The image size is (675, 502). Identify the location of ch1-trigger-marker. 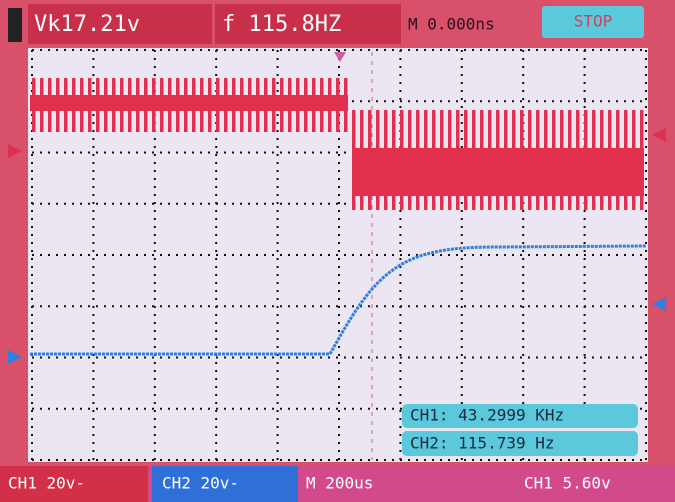
(659, 135).